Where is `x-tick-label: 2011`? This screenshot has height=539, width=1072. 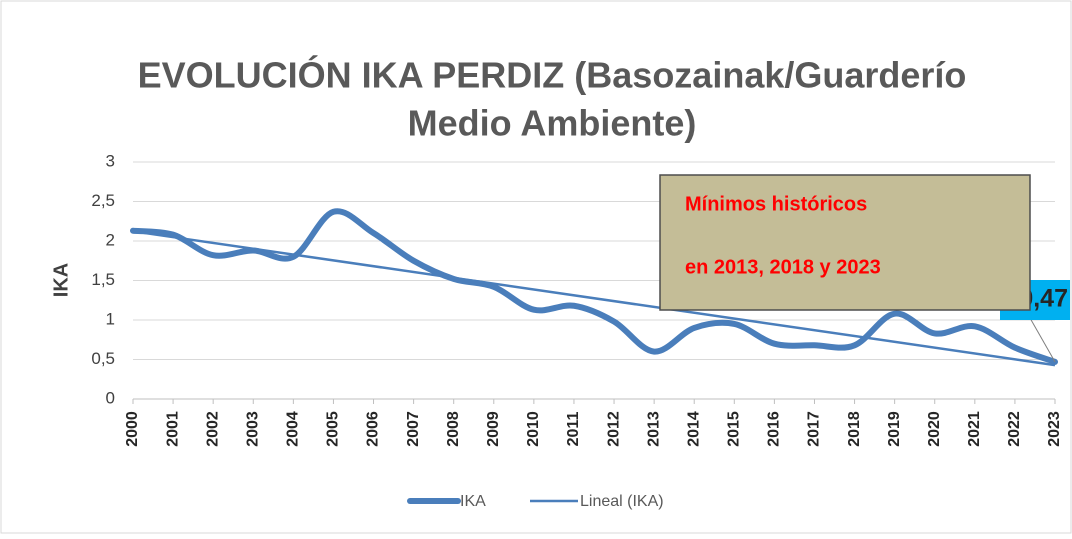 x-tick-label: 2011 is located at coordinates (573, 429).